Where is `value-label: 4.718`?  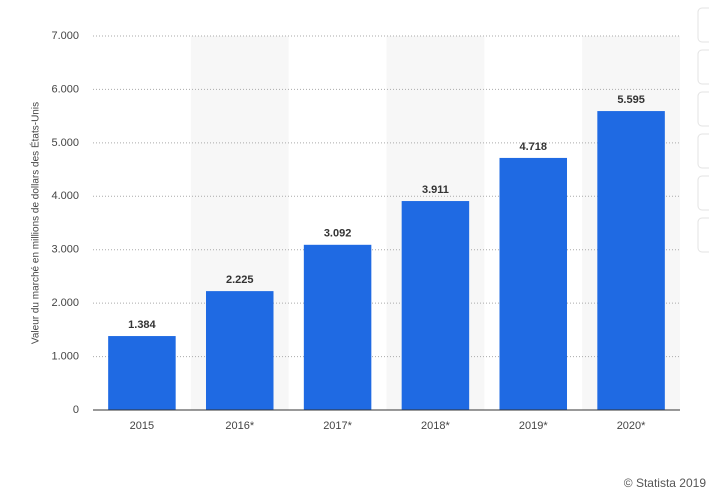
value-label: 4.718 is located at coordinates (533, 147).